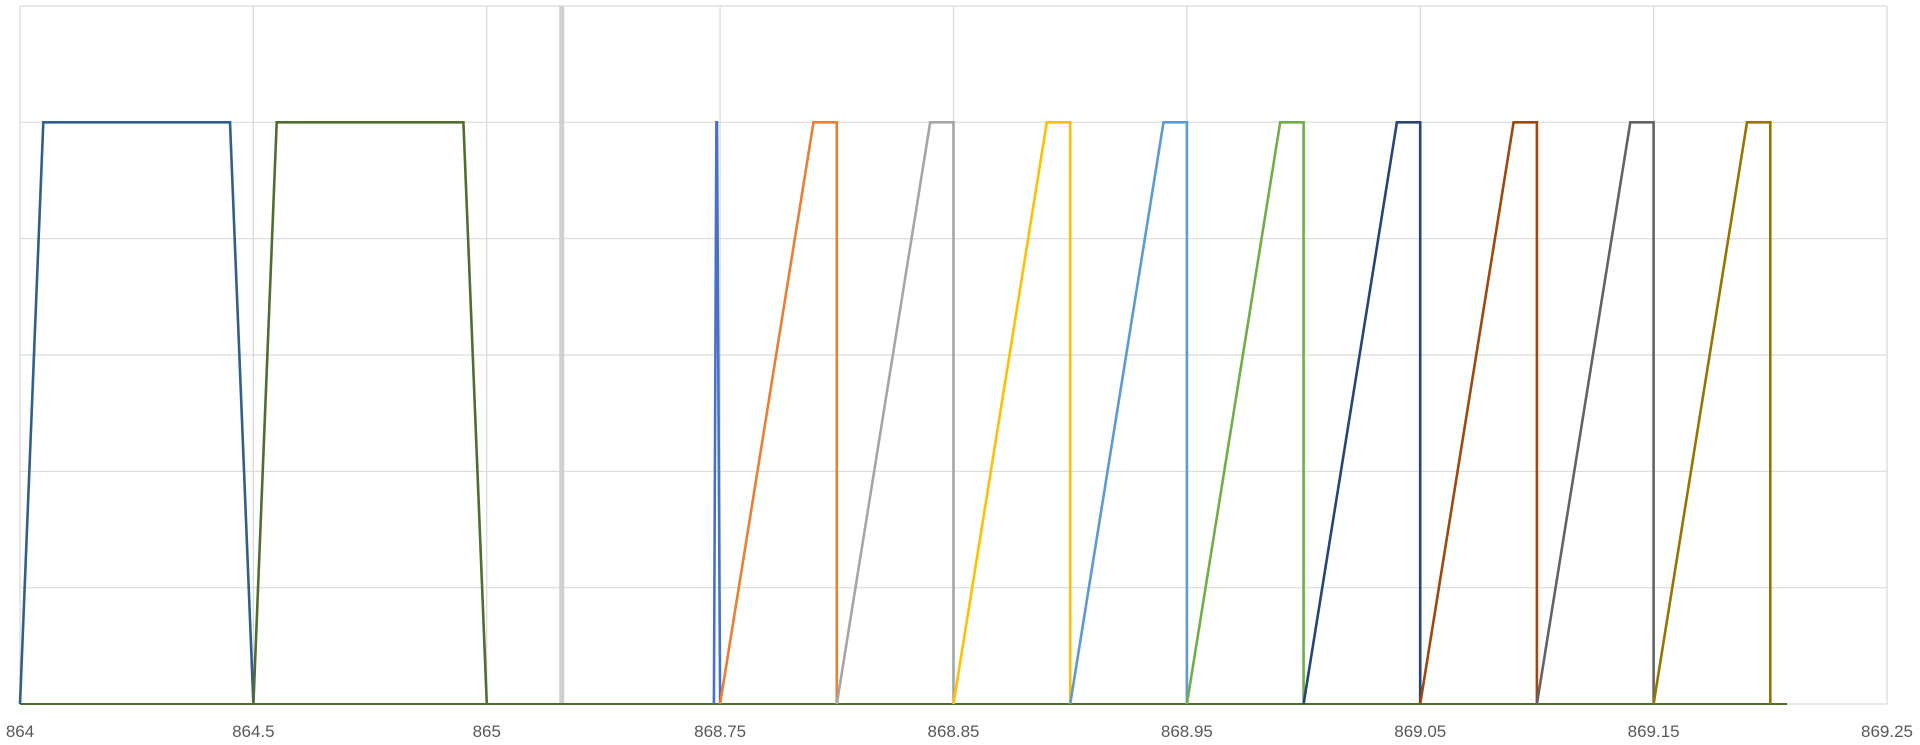 Image resolution: width=1920 pixels, height=745 pixels. I want to click on x-tick-label: 869.05, so click(1420, 731).